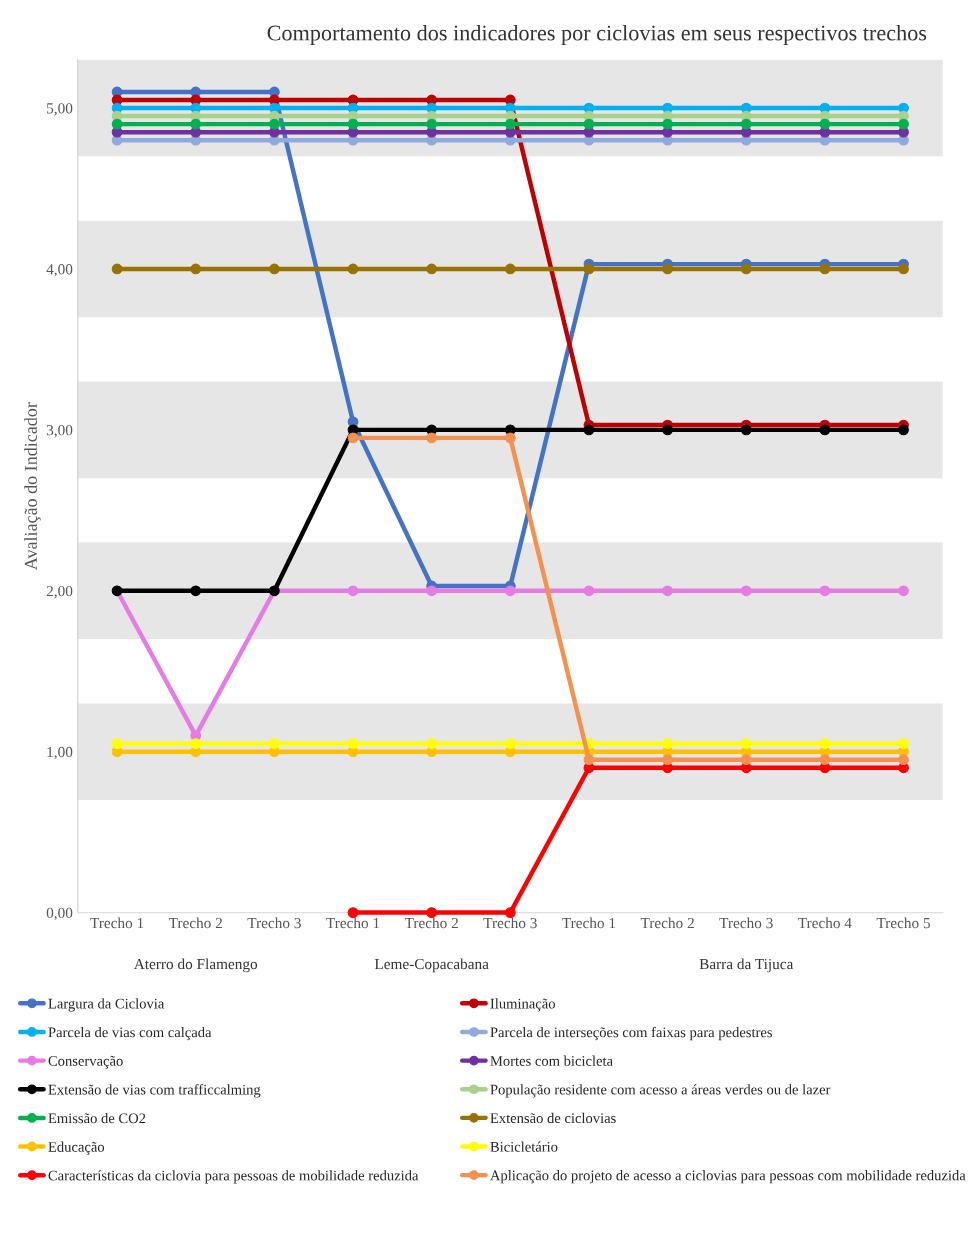  What do you see at coordinates (903, 923) in the screenshot?
I see `x-tick-label: Trecho 5` at bounding box center [903, 923].